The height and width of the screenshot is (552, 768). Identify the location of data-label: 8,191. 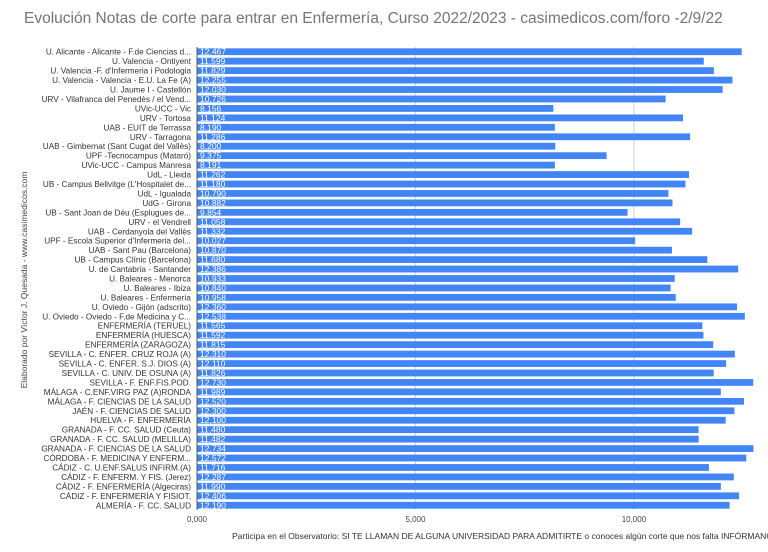
(211, 165).